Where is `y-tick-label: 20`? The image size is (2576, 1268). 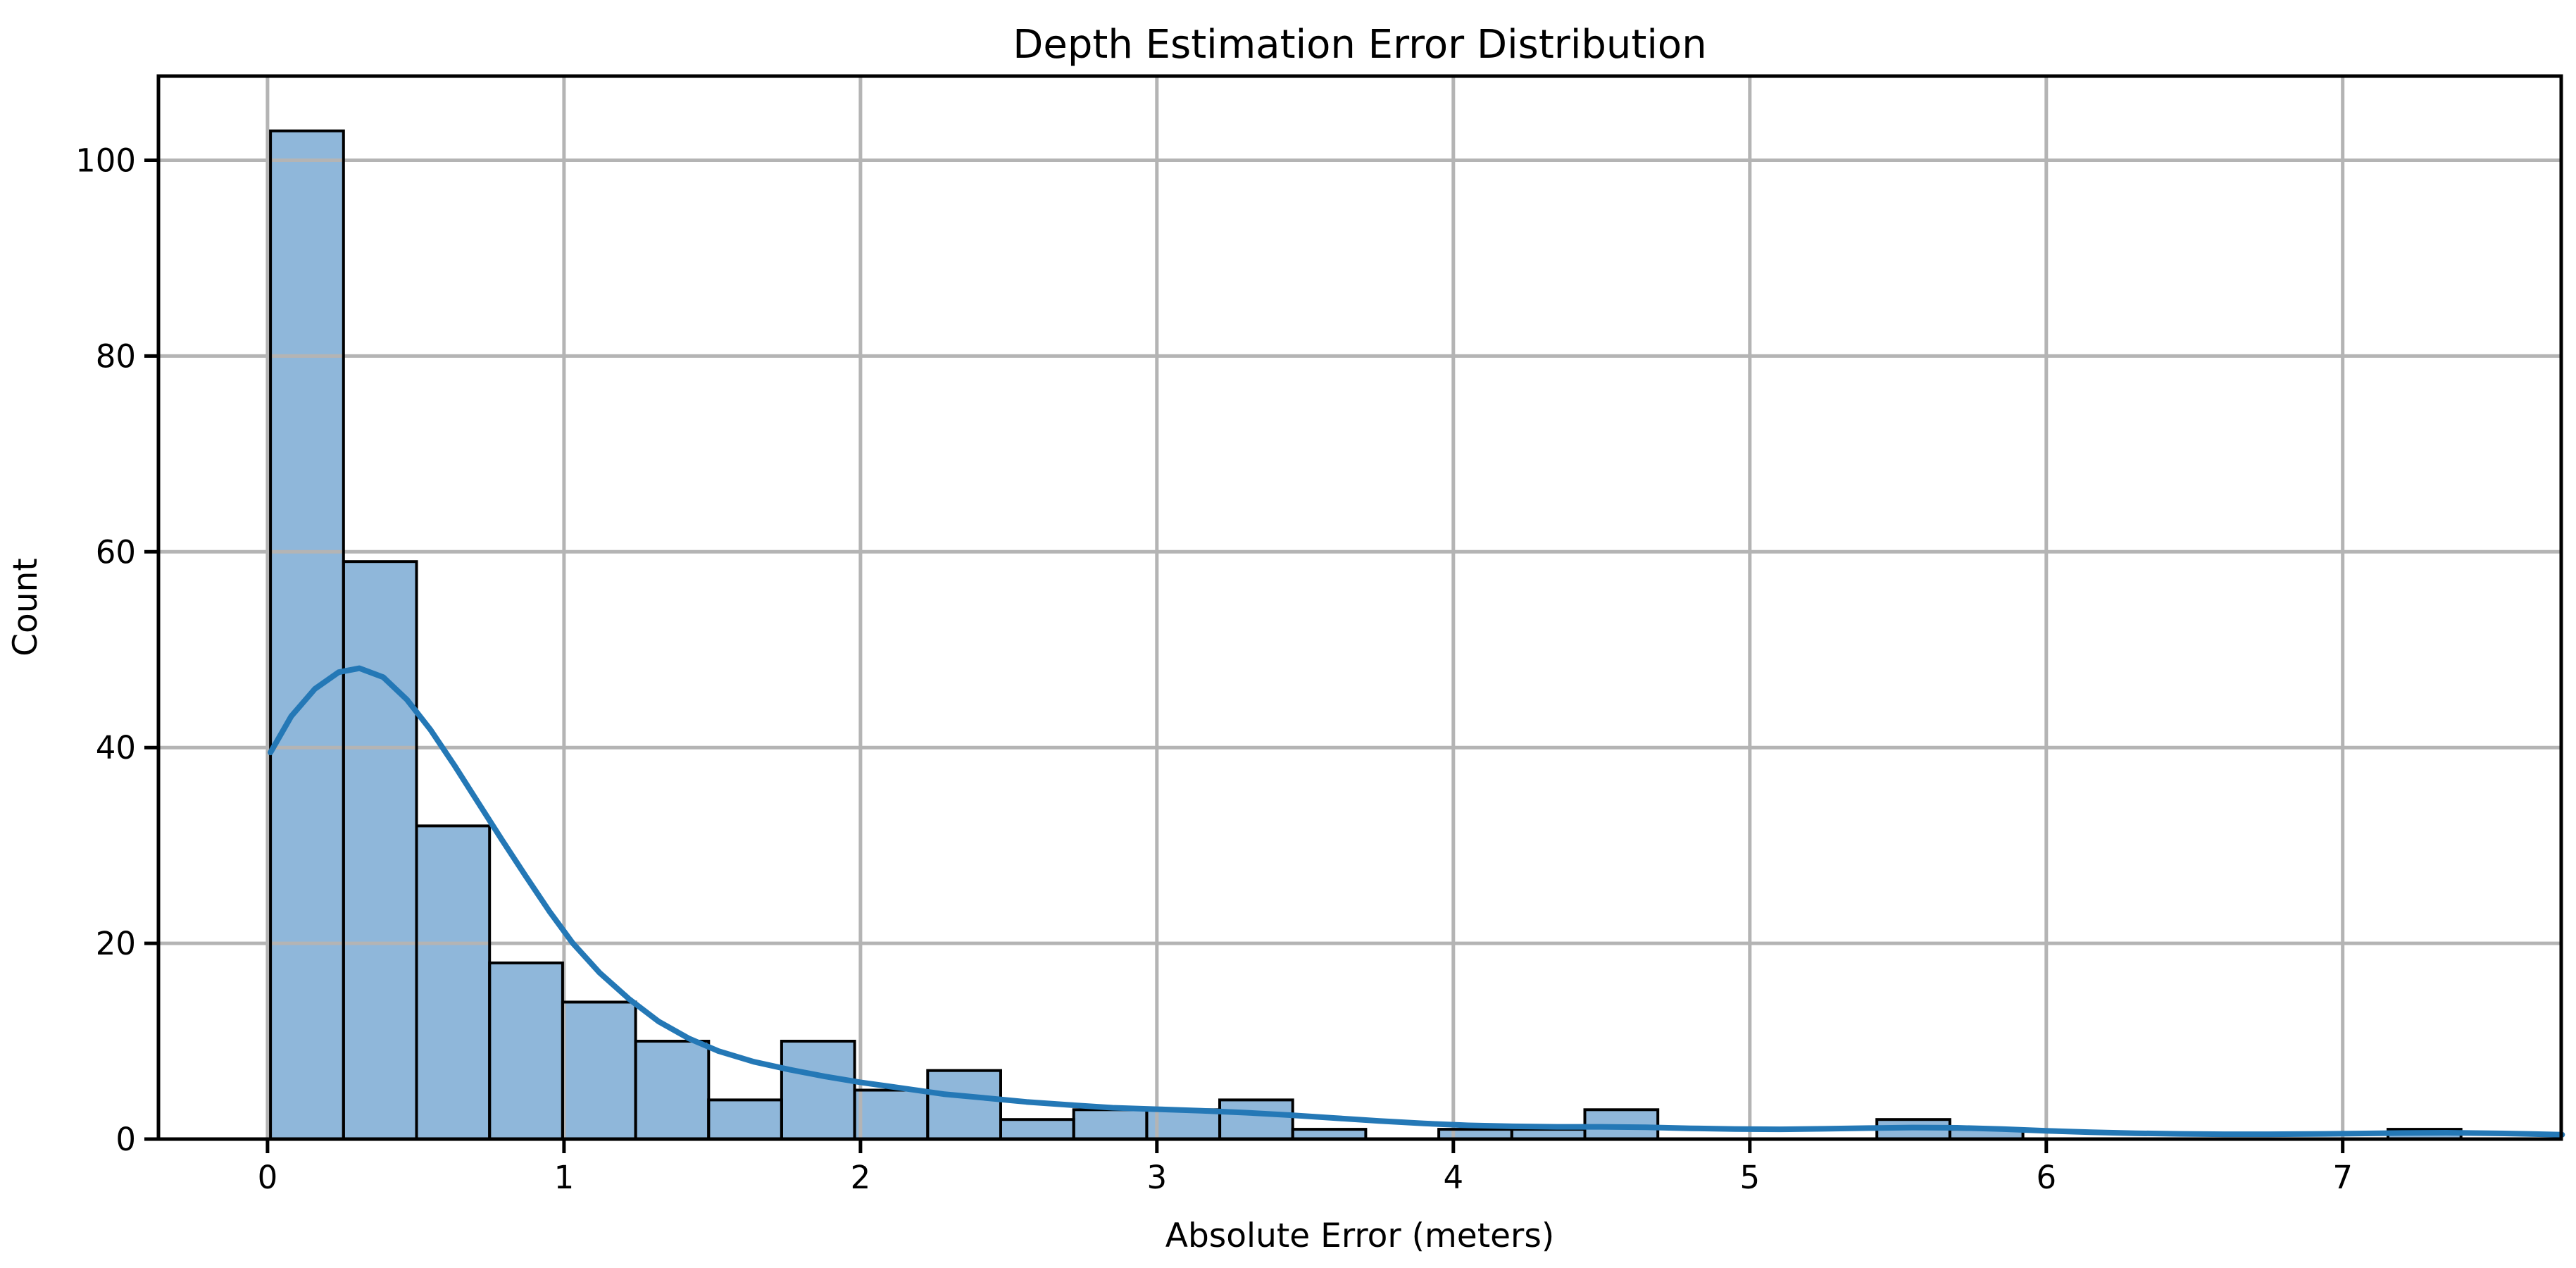 y-tick-label: 20 is located at coordinates (116, 943).